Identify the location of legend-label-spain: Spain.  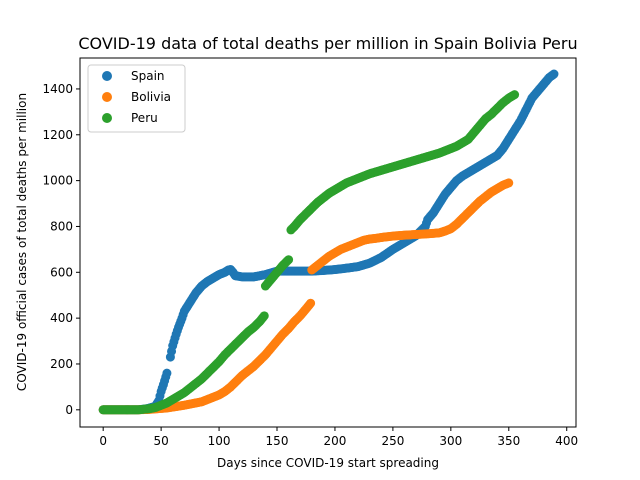
(148, 76).